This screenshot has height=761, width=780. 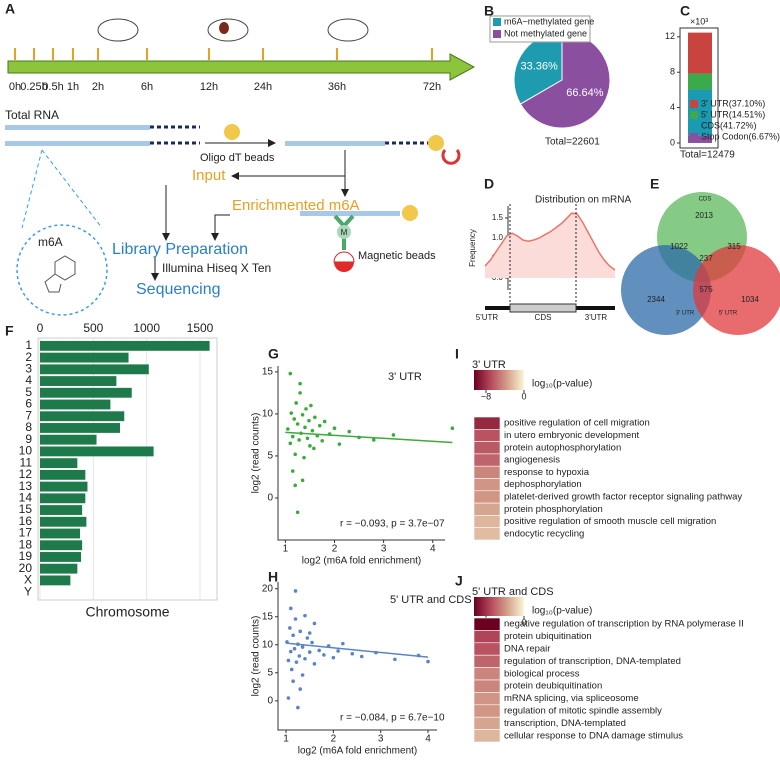 What do you see at coordinates (562, 447) in the screenshot?
I see `term-label: protein autophosphorylation` at bounding box center [562, 447].